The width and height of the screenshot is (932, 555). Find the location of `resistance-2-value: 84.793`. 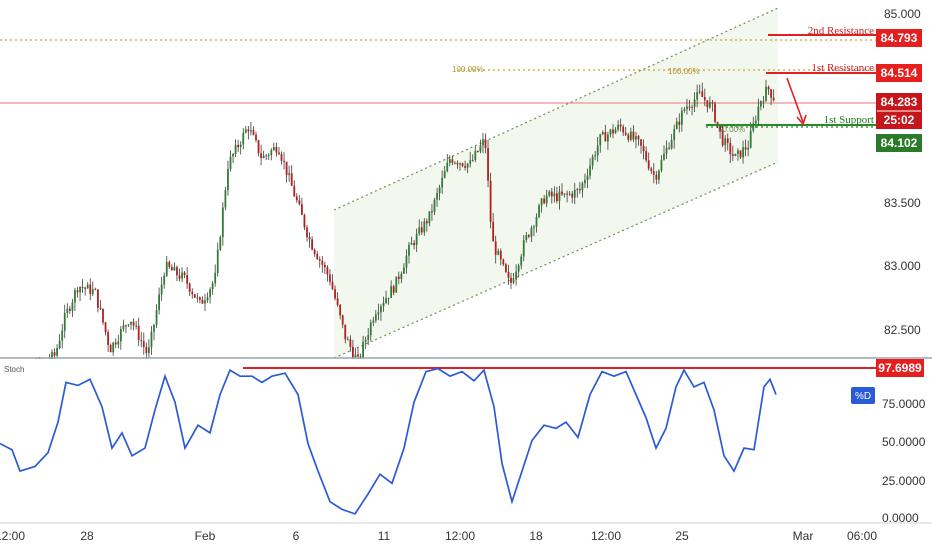

resistance-2-value: 84.793 is located at coordinates (899, 38).